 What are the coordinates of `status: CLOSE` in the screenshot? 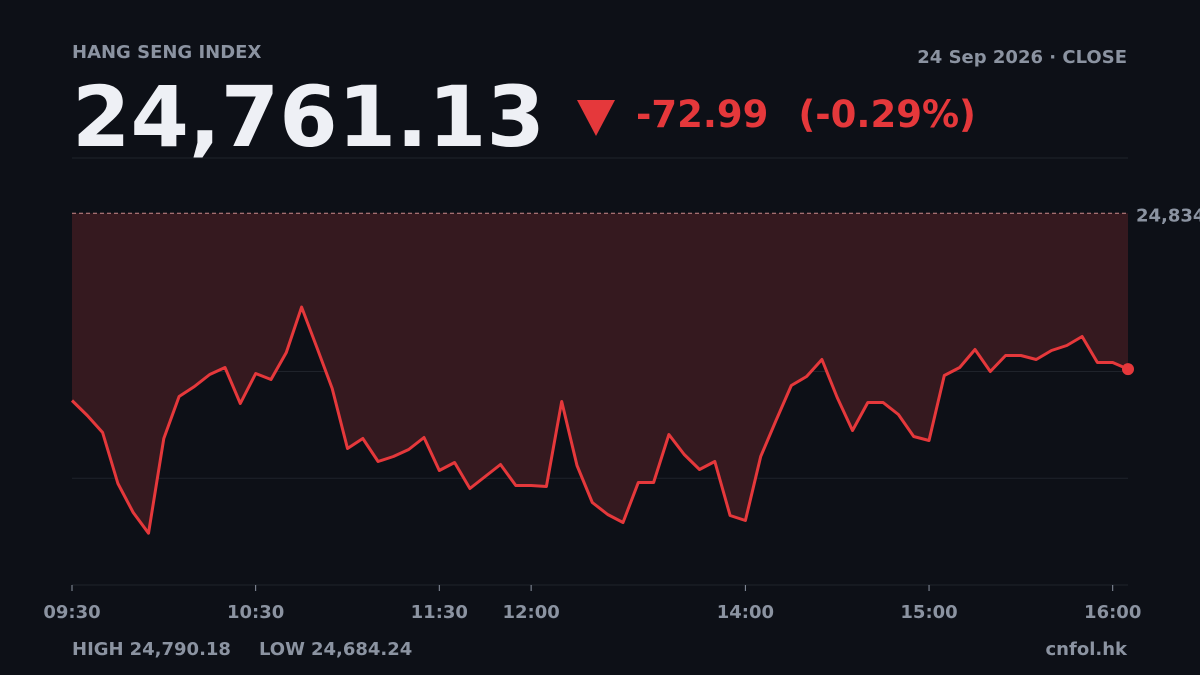 It's located at (1094, 57).